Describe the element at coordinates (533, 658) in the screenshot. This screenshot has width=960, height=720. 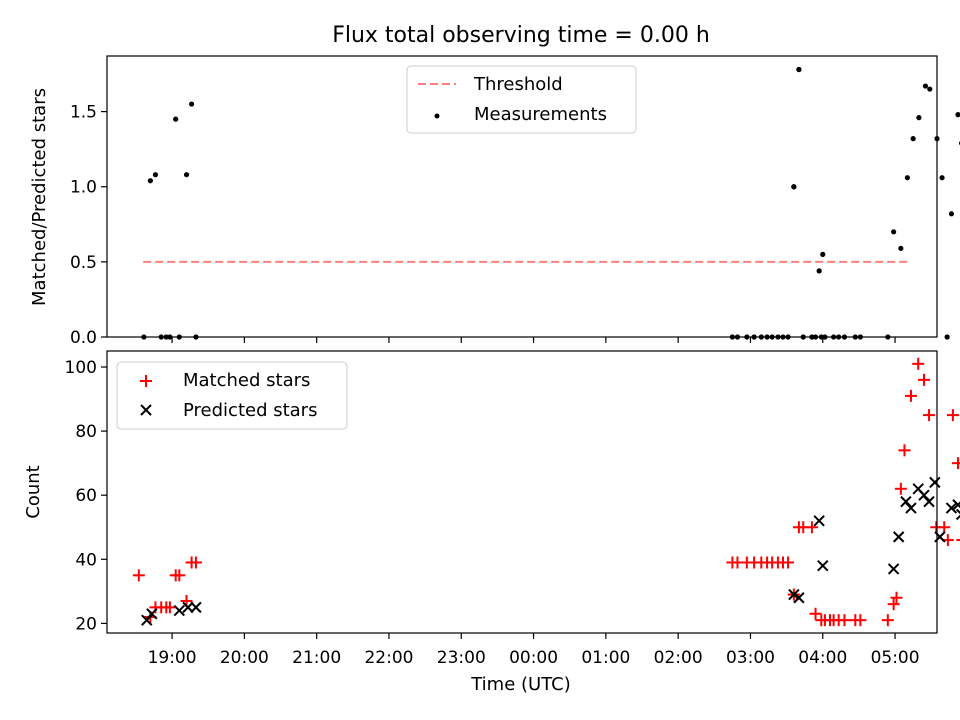
I see `x-tick-label: 00:00` at that location.